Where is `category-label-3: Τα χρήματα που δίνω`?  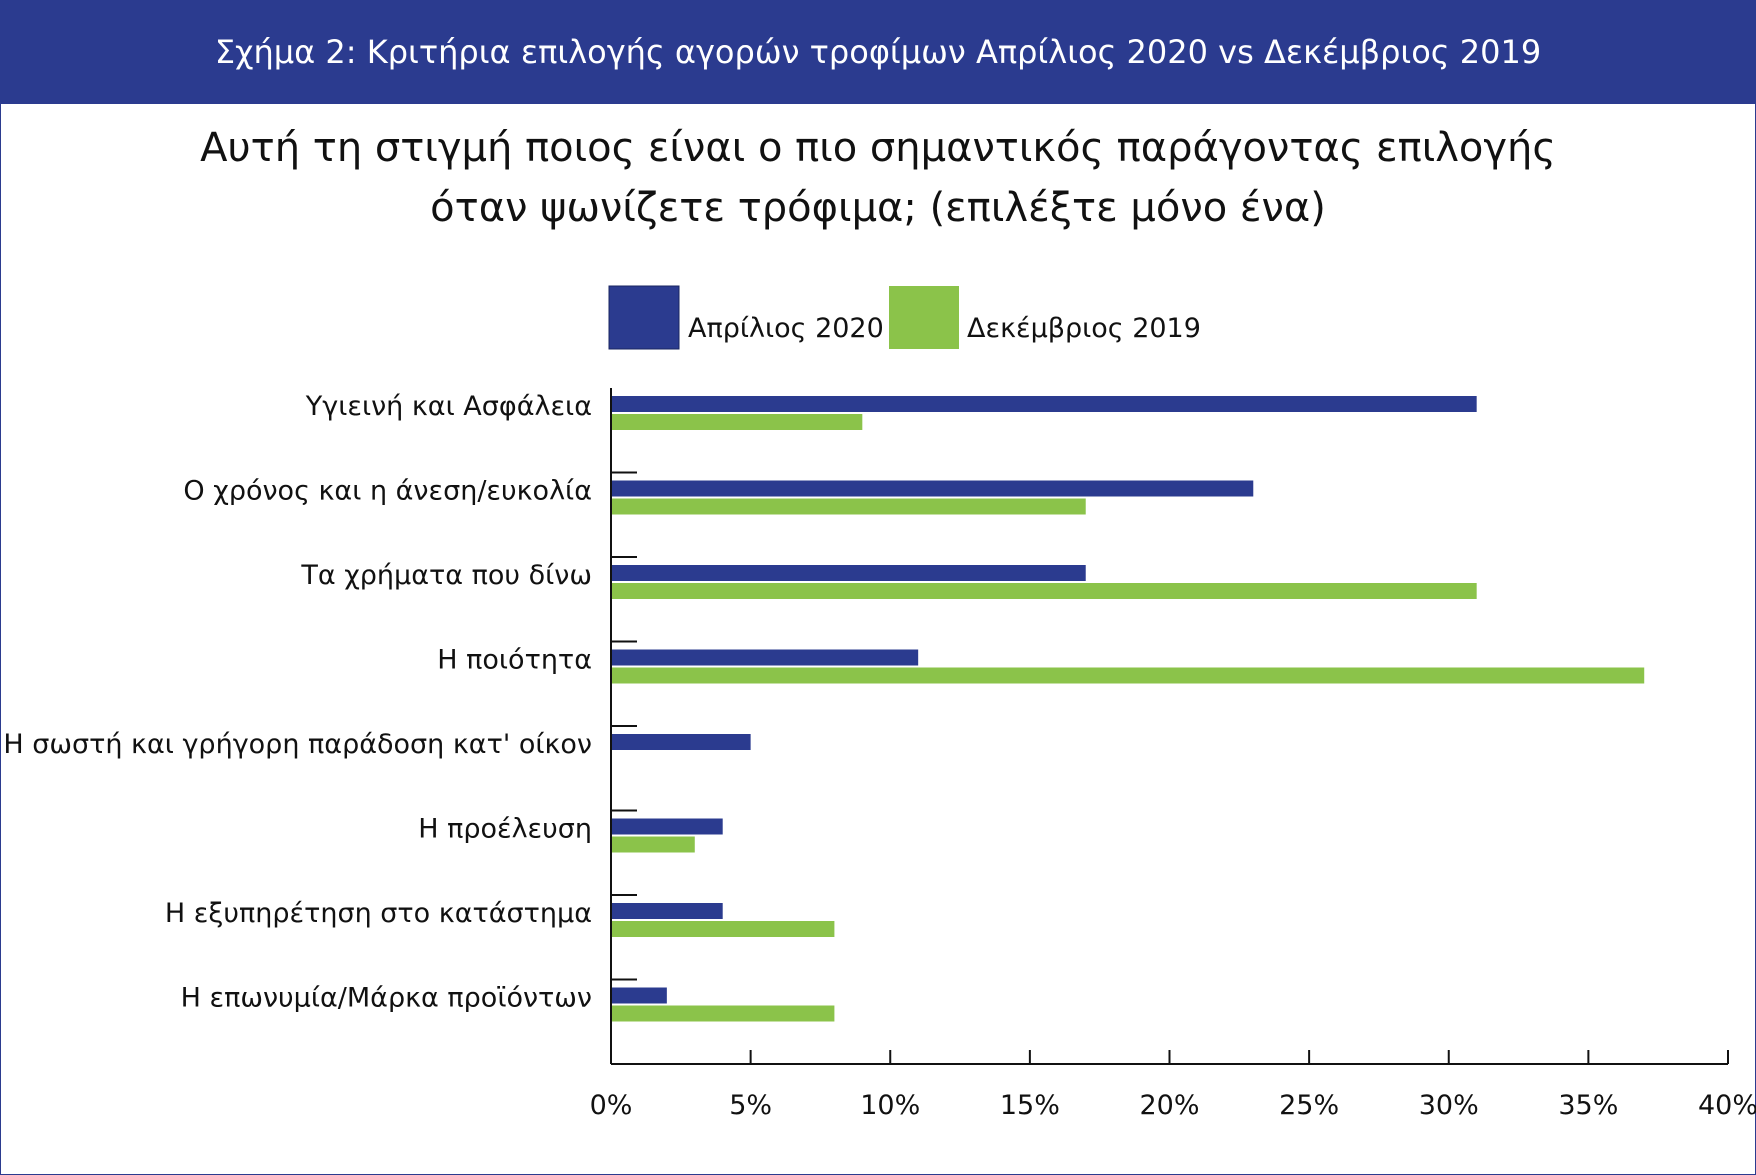 category-label-3: Τα χρήματα που δίνω is located at coordinates (446, 575).